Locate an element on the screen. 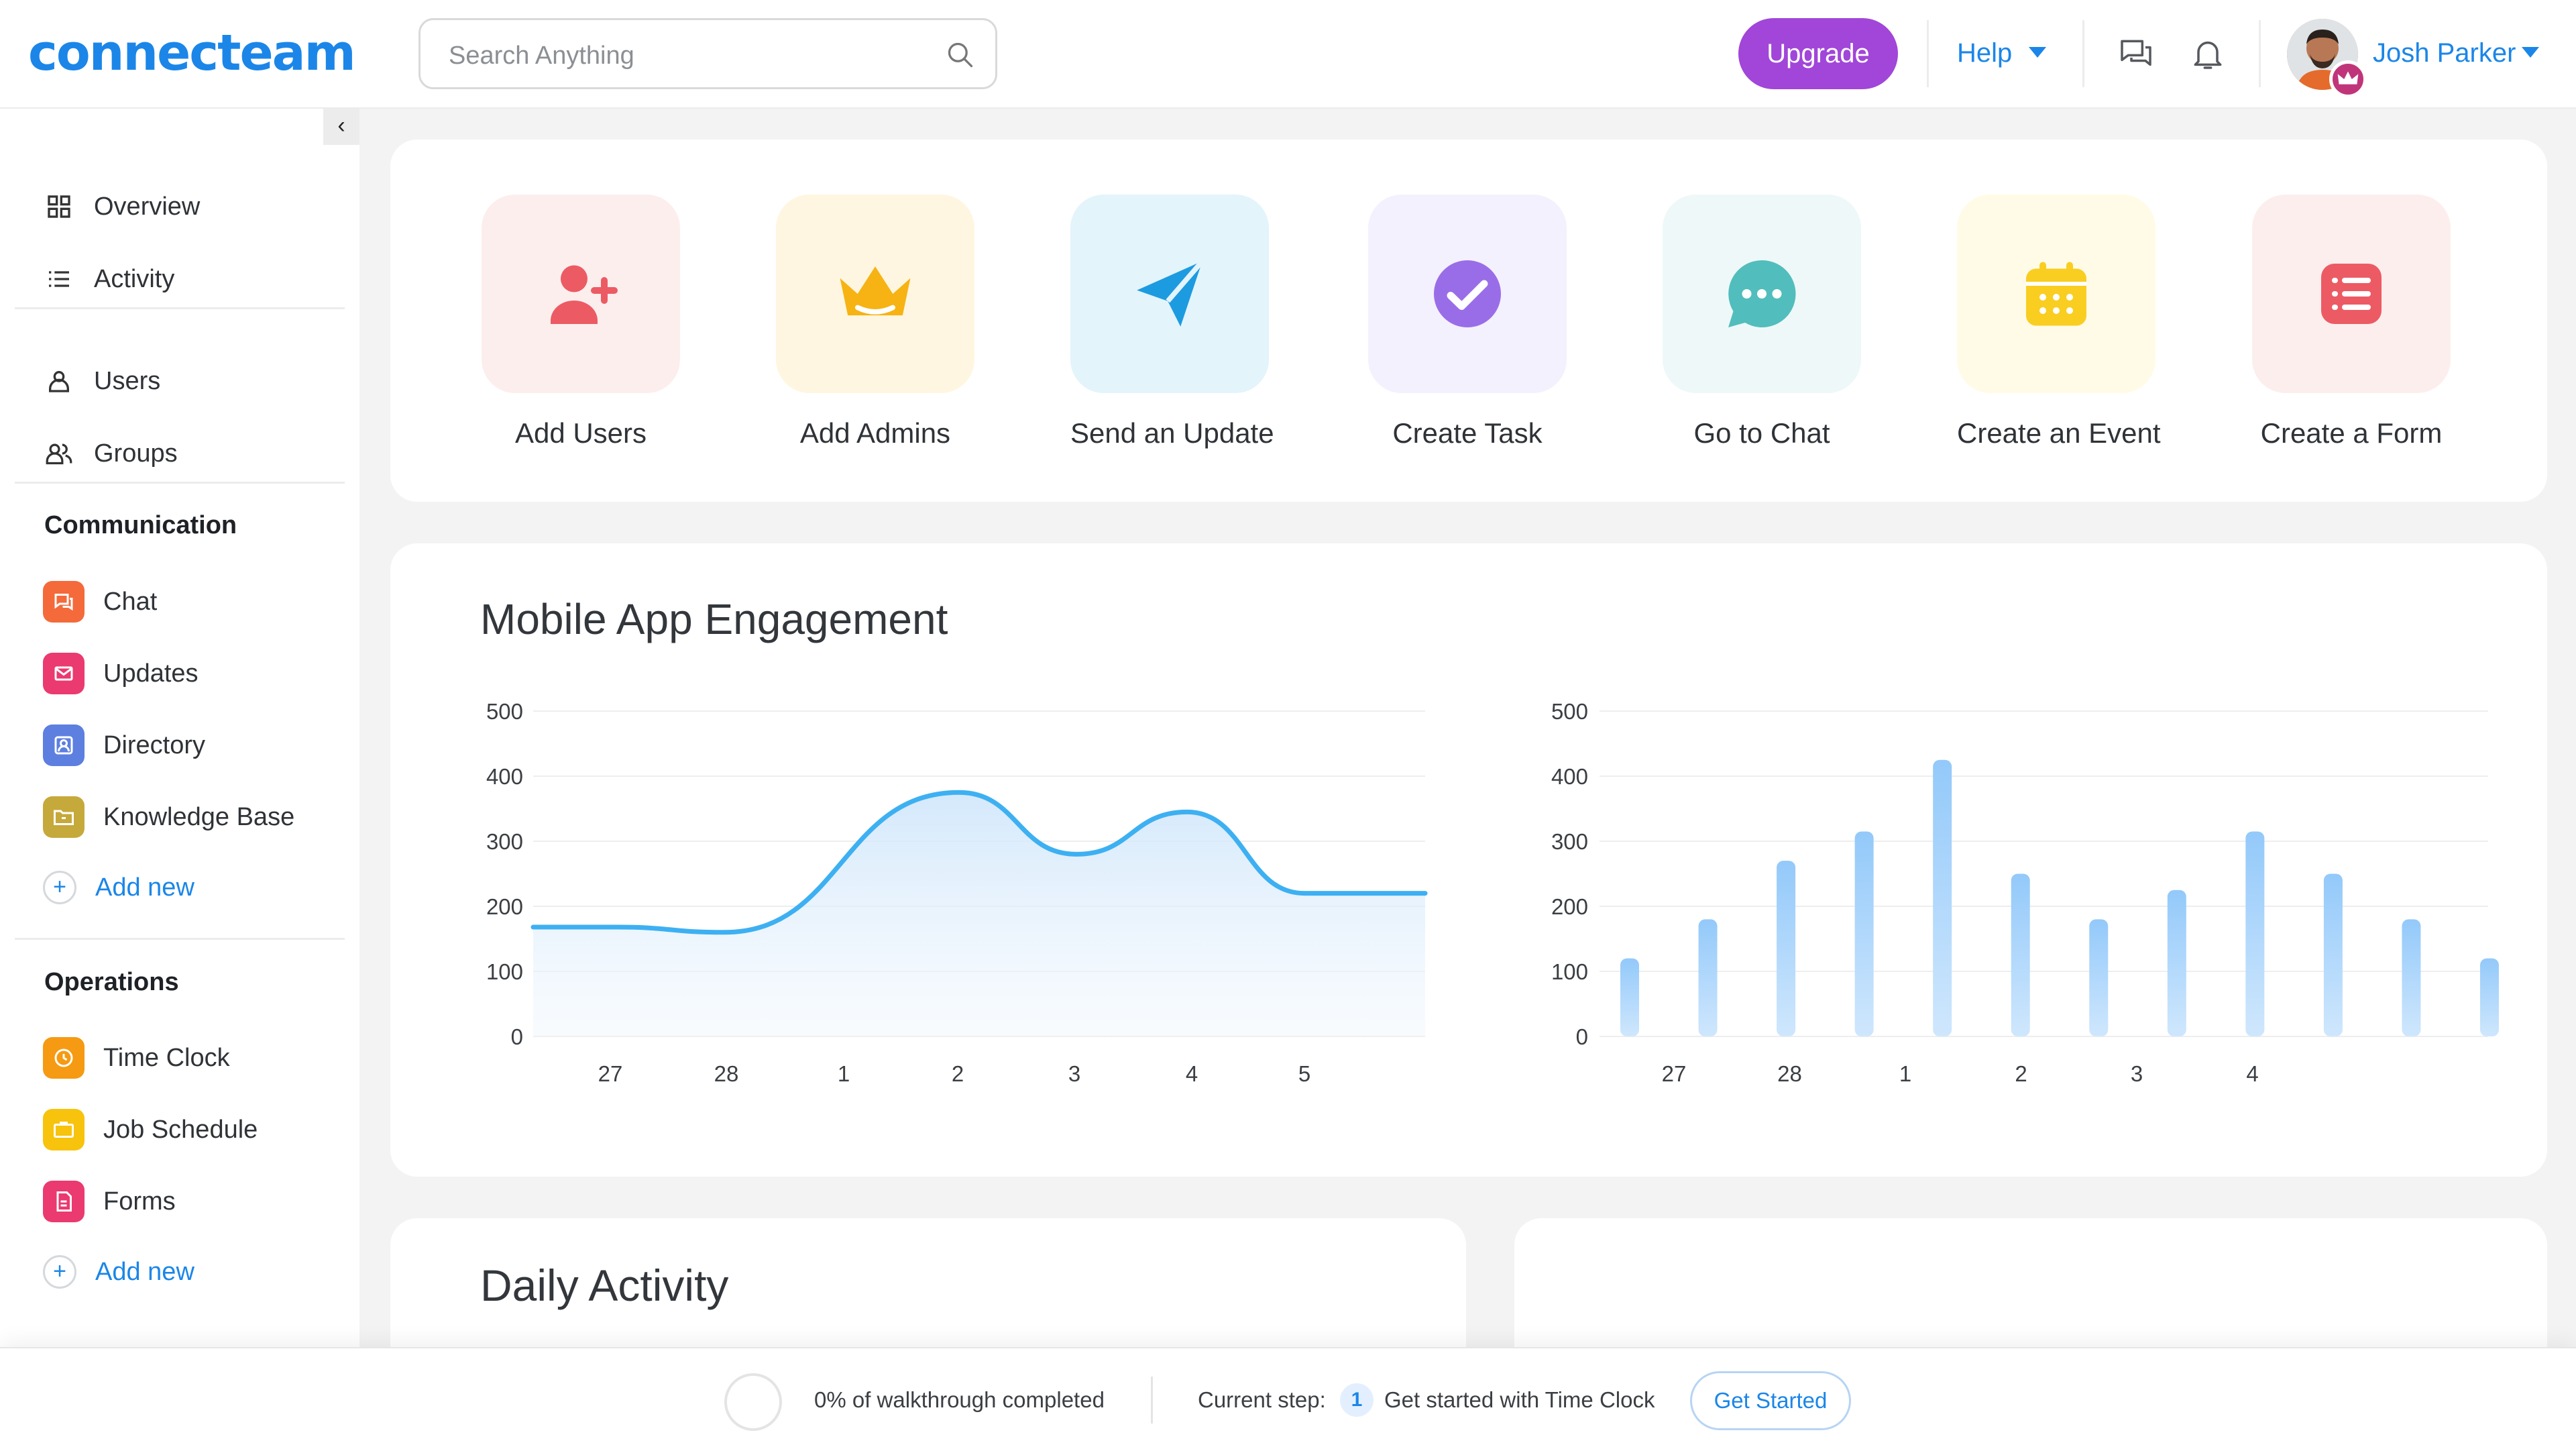 This screenshot has width=2576, height=1449. add-user-icon is located at coordinates (584, 294).